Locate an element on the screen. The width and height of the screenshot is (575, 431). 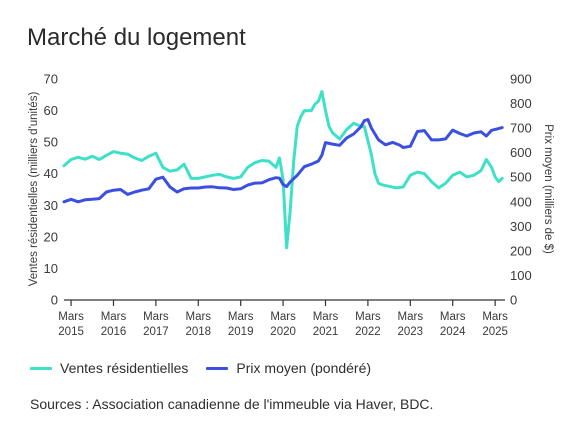
x-tick-year: 2019 is located at coordinates (241, 332).